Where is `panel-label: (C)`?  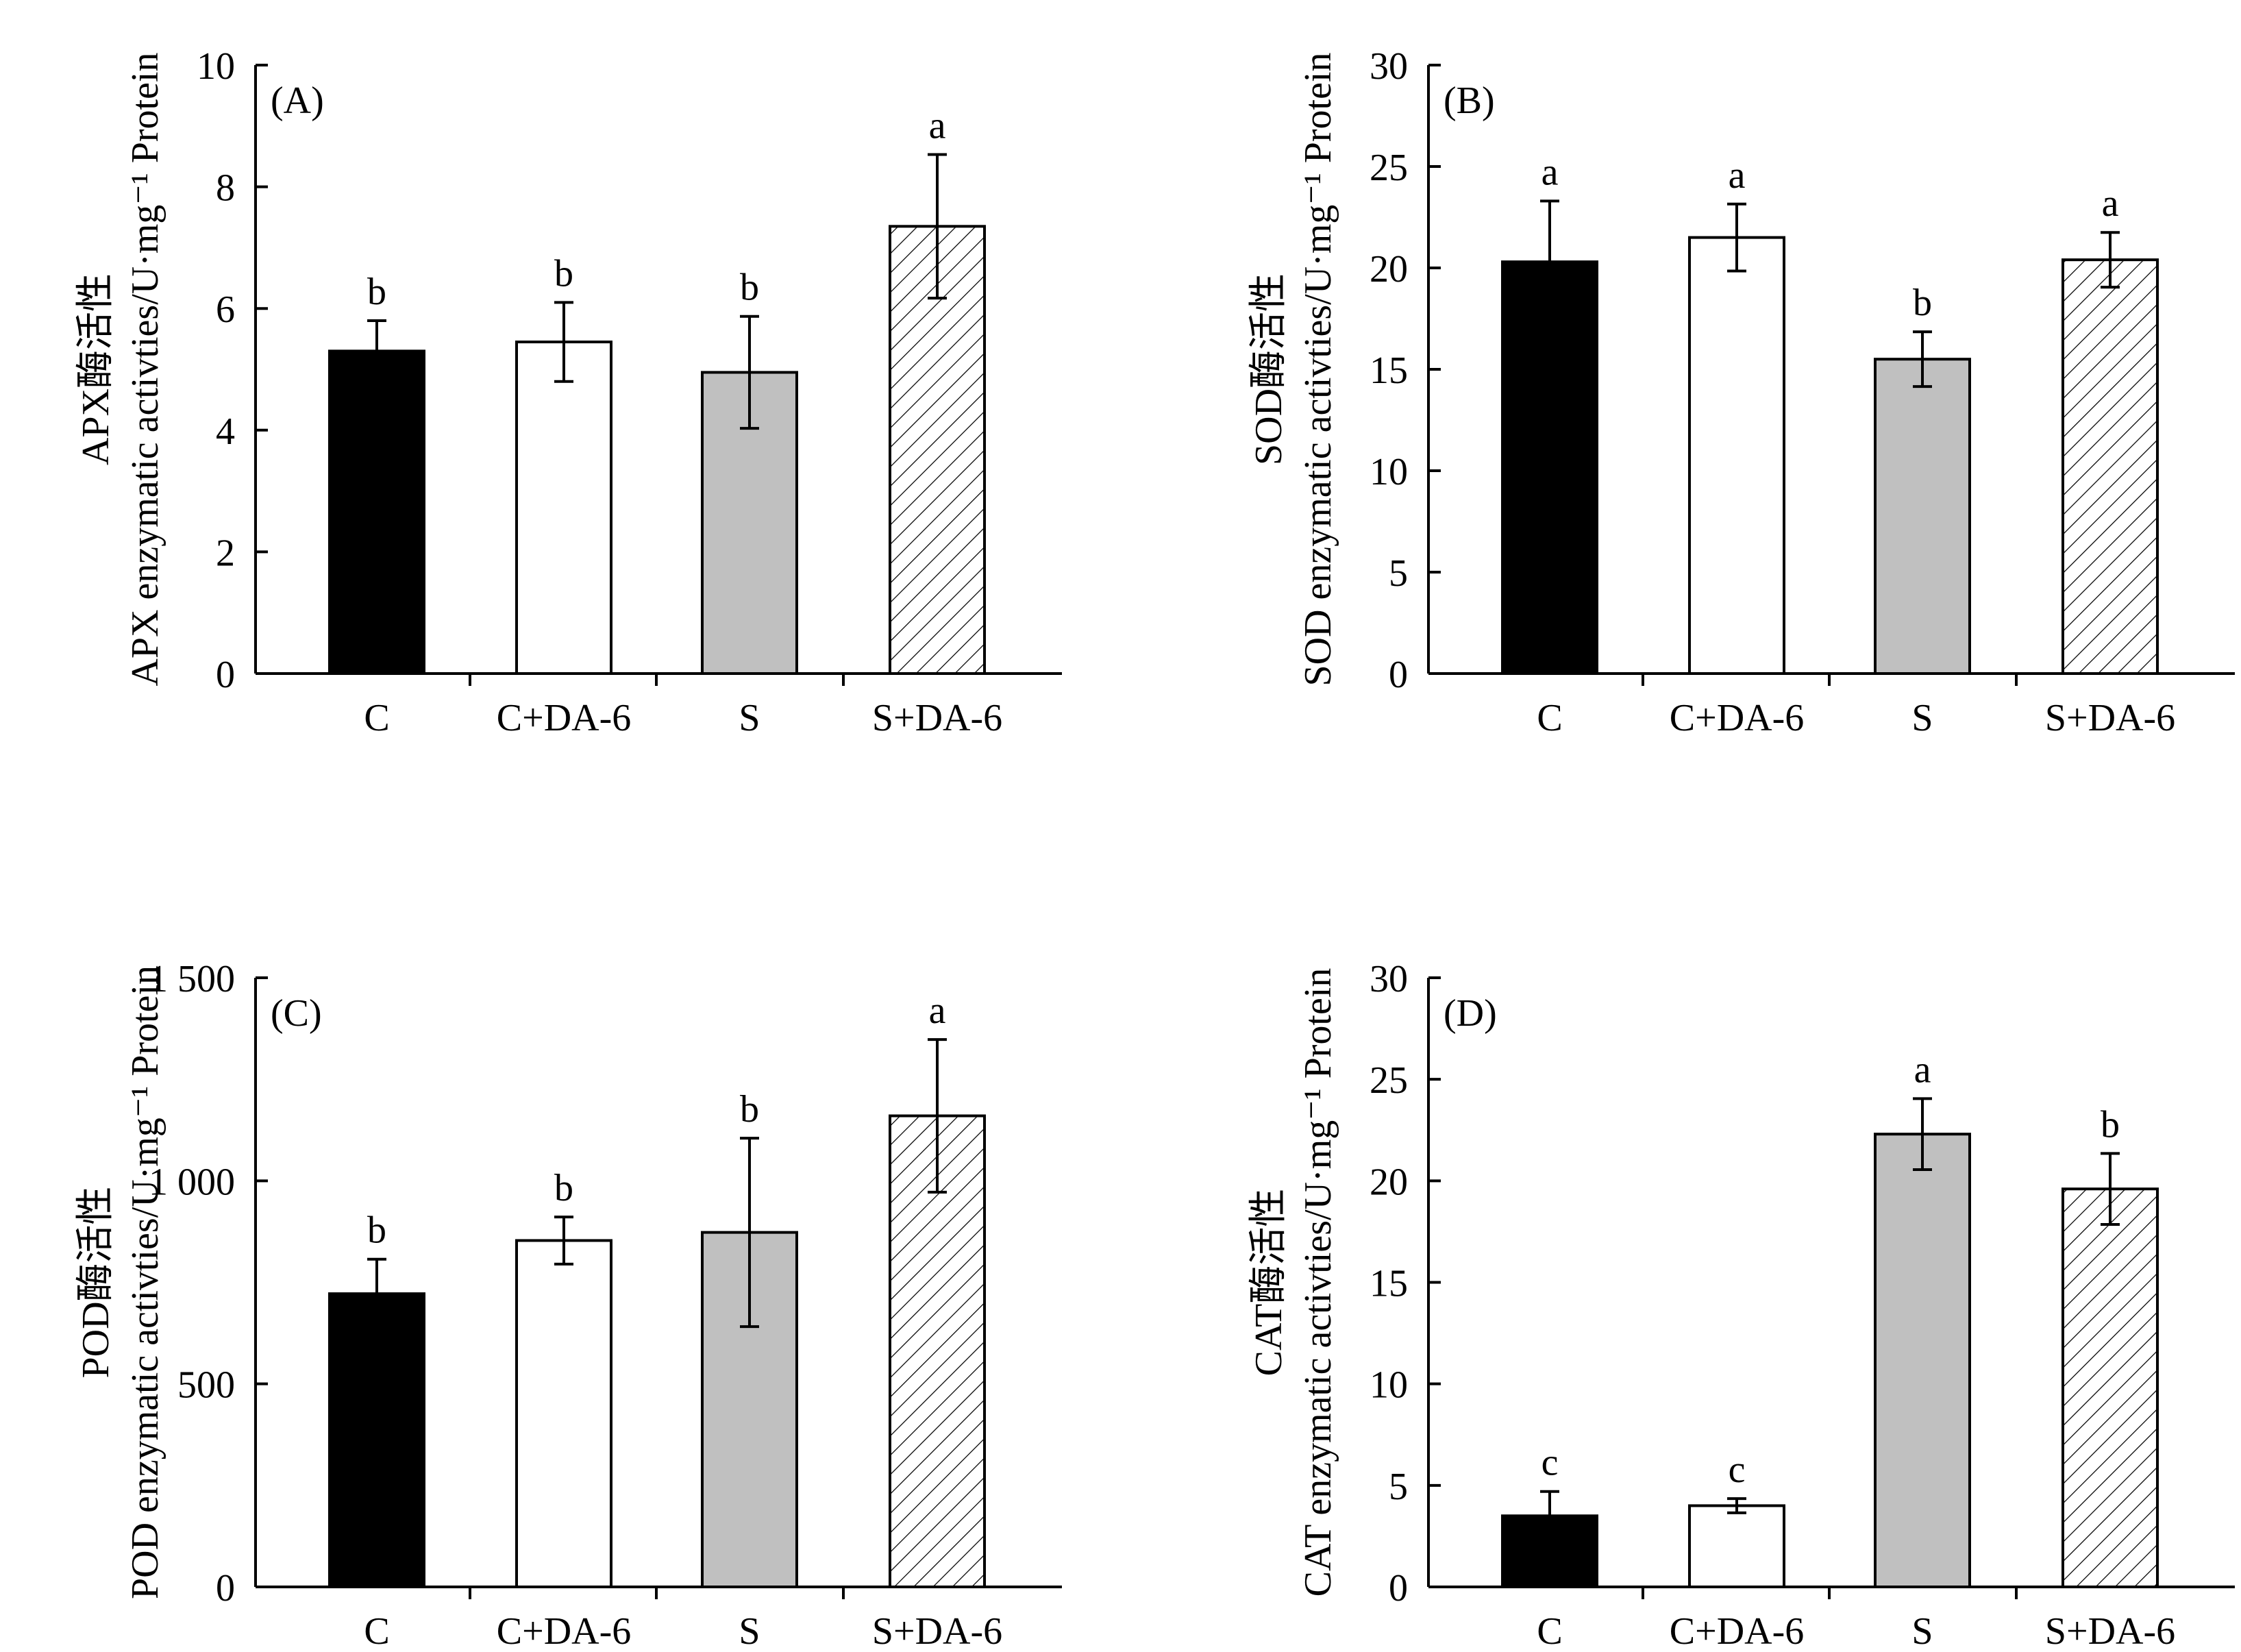 panel-label: (C) is located at coordinates (296, 1013).